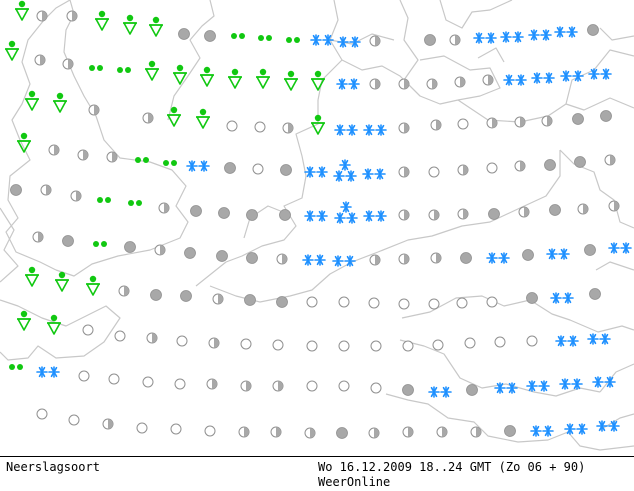 The width and height of the screenshot is (634, 491). What do you see at coordinates (452, 467) in the screenshot?
I see `validity-label: Wo 16.12.2009 18..24 GMT (Zo 06 + 90)` at bounding box center [452, 467].